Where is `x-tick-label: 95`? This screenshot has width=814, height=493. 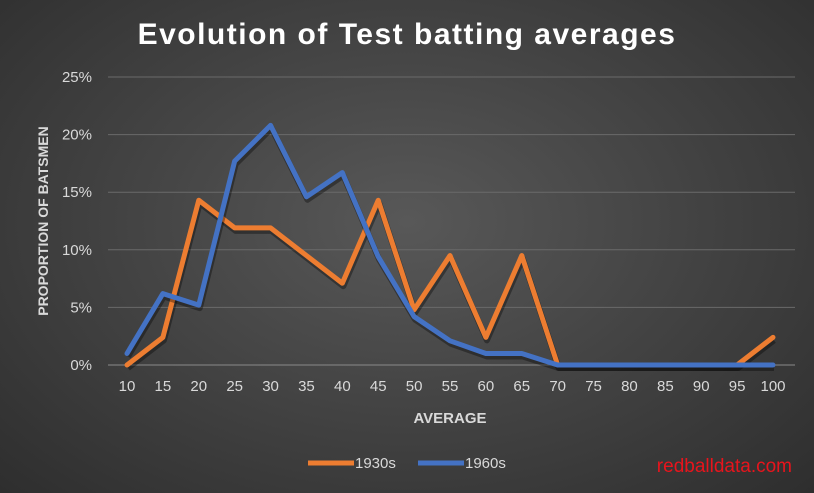
x-tick-label: 95 is located at coordinates (737, 386).